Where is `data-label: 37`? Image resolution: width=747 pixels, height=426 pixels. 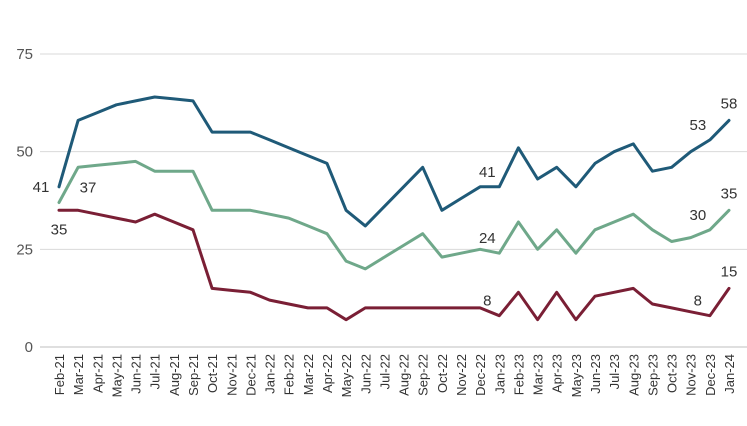
data-label: 37 is located at coordinates (88, 187).